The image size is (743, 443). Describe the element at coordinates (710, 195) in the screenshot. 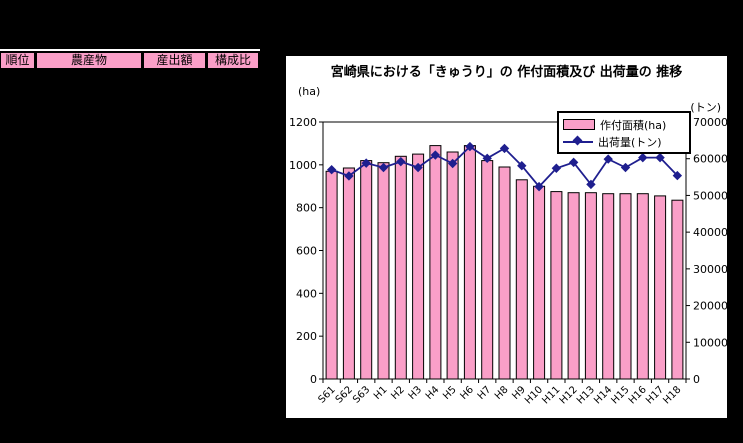

I see `svg-text: 50000` at that location.